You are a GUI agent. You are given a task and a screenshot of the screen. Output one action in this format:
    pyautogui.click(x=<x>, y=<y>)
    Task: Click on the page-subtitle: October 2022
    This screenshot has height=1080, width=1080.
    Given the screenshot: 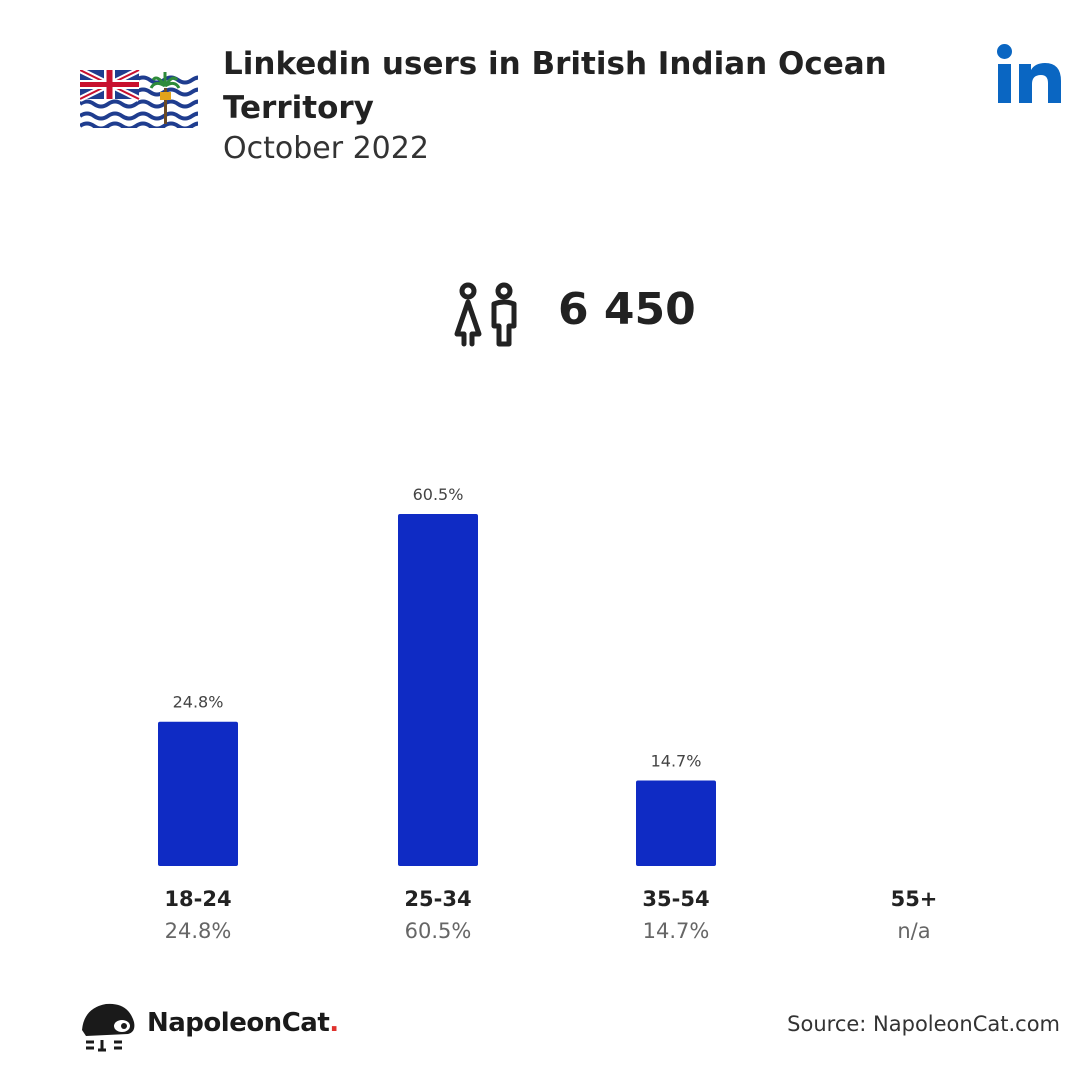 What is the action you would take?
    pyautogui.click(x=326, y=148)
    